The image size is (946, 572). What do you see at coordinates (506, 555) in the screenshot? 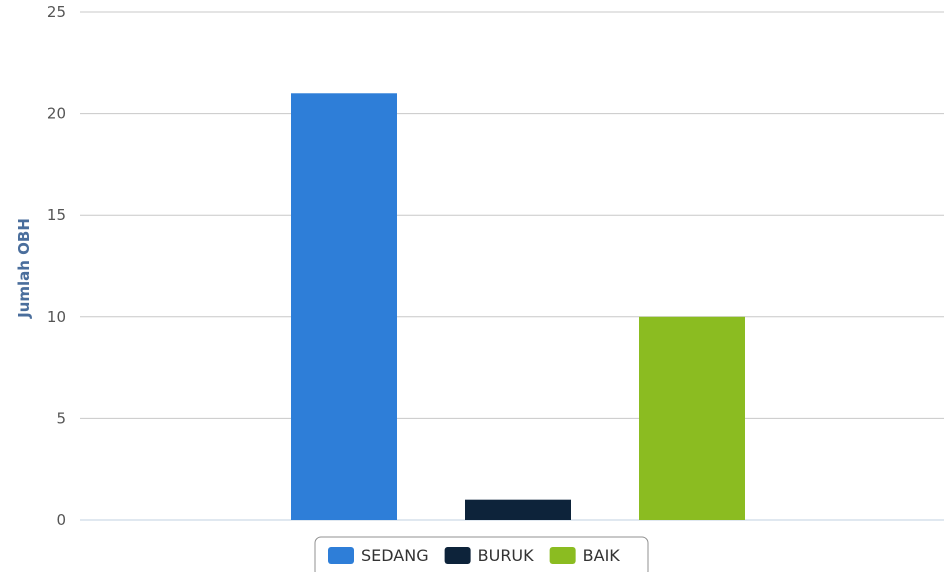
I see `legend-label: BURUK` at bounding box center [506, 555].